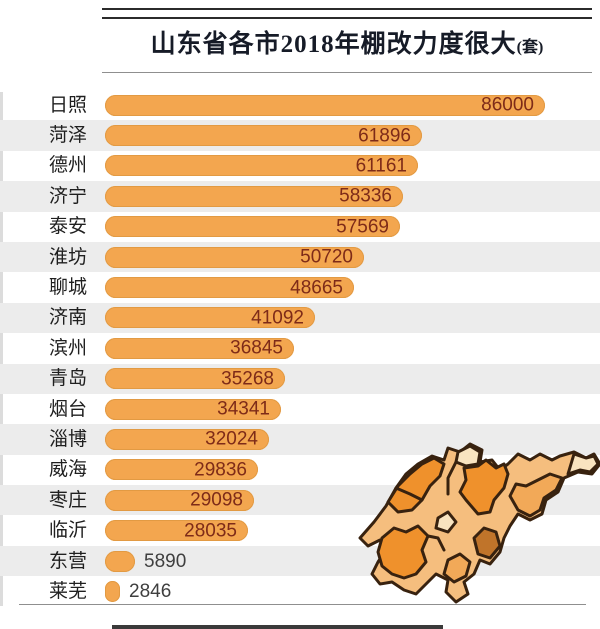  Describe the element at coordinates (234, 257) in the screenshot. I see `bar: 50720` at that location.